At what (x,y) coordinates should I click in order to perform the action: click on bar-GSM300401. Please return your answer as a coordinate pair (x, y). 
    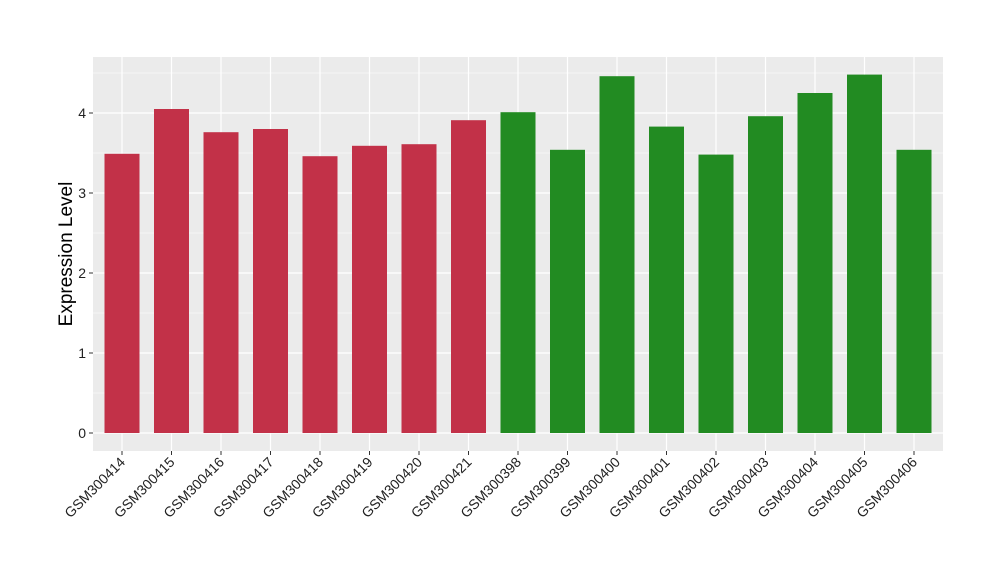
    Looking at the image, I should click on (666, 279).